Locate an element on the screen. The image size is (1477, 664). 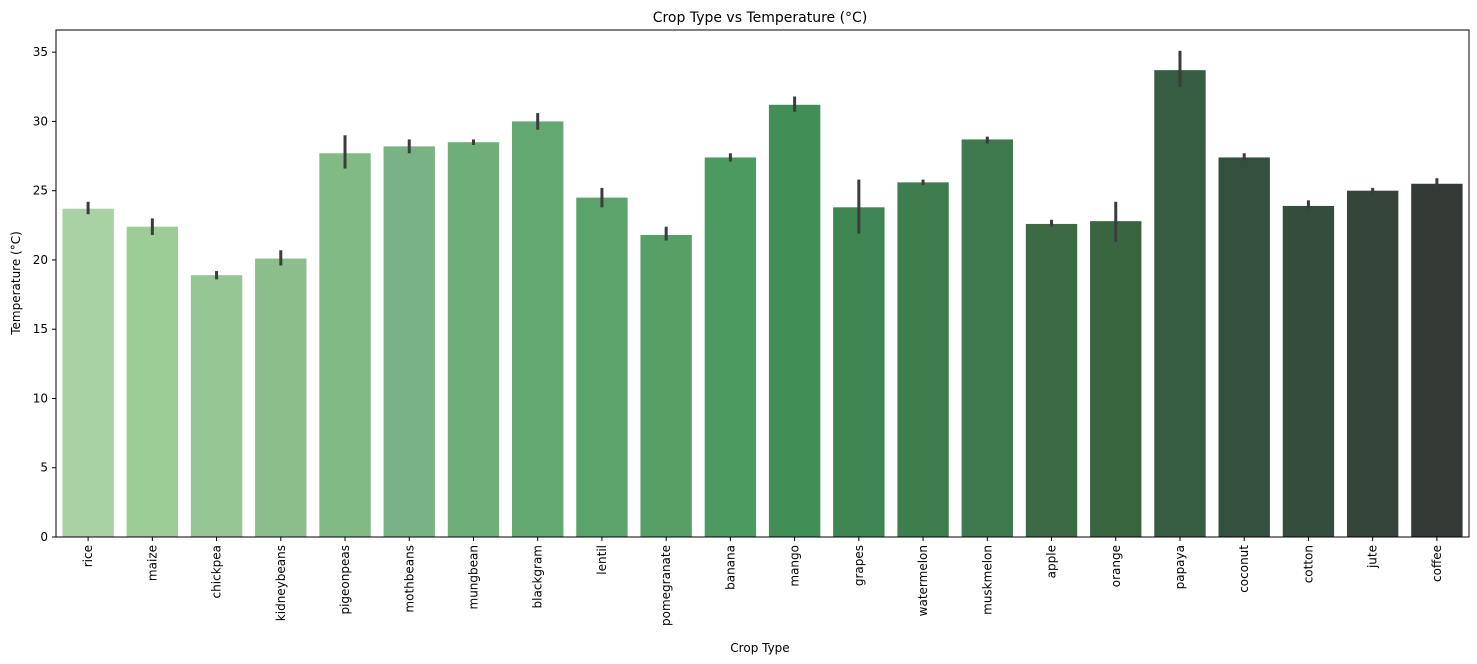
x-tick-label-papaya: papaya is located at coordinates (1180, 567).